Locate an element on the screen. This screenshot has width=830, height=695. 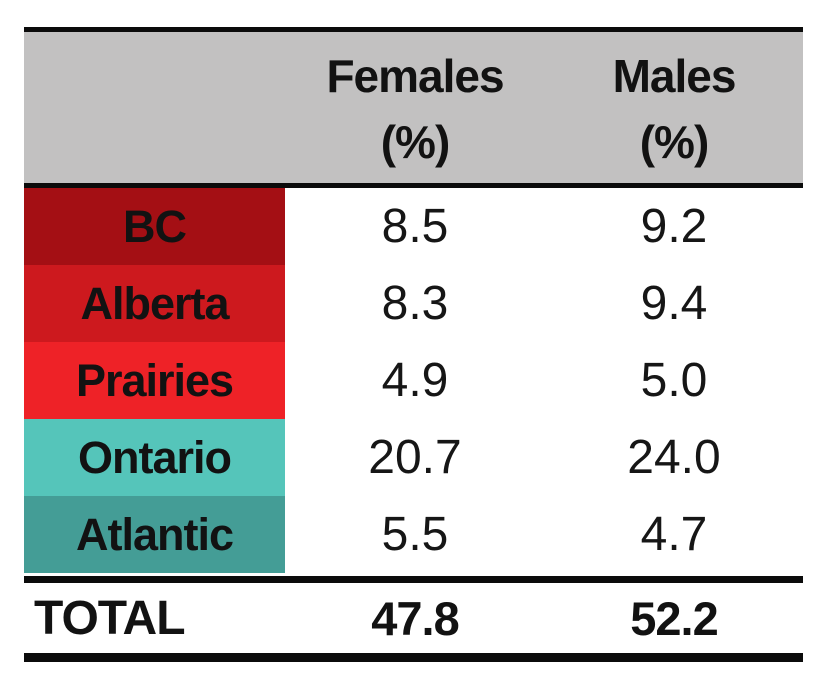
bottom-rule is located at coordinates (413, 657).